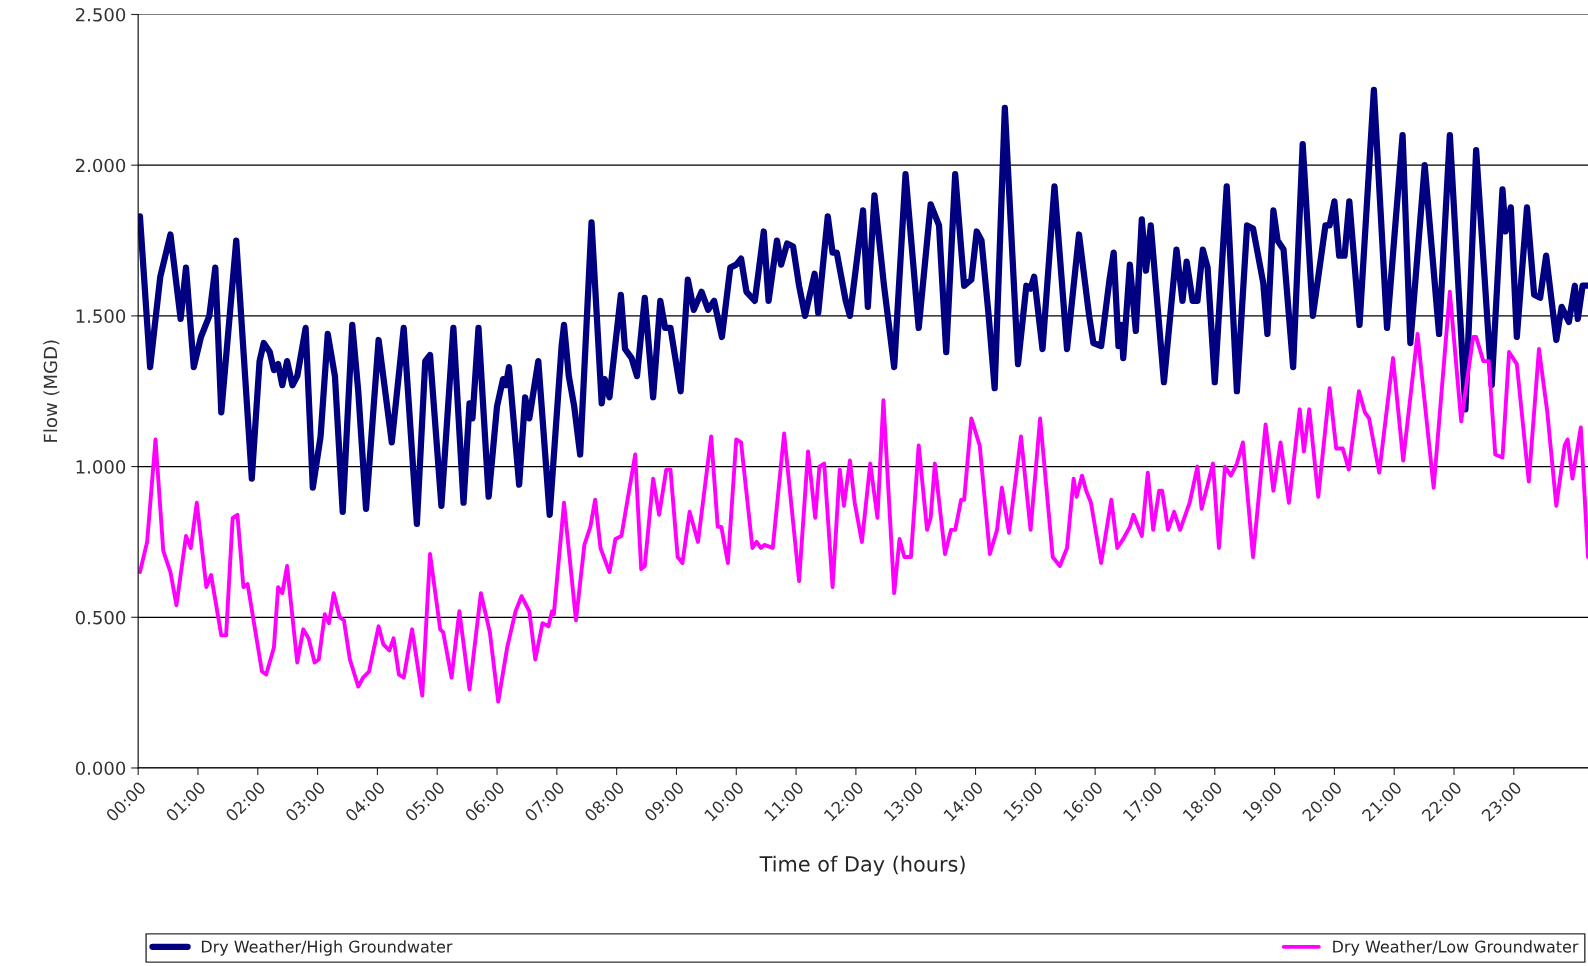 The image size is (1588, 966). Describe the element at coordinates (51, 391) in the screenshot. I see `y-axis-title: Flow (MGD)` at that location.